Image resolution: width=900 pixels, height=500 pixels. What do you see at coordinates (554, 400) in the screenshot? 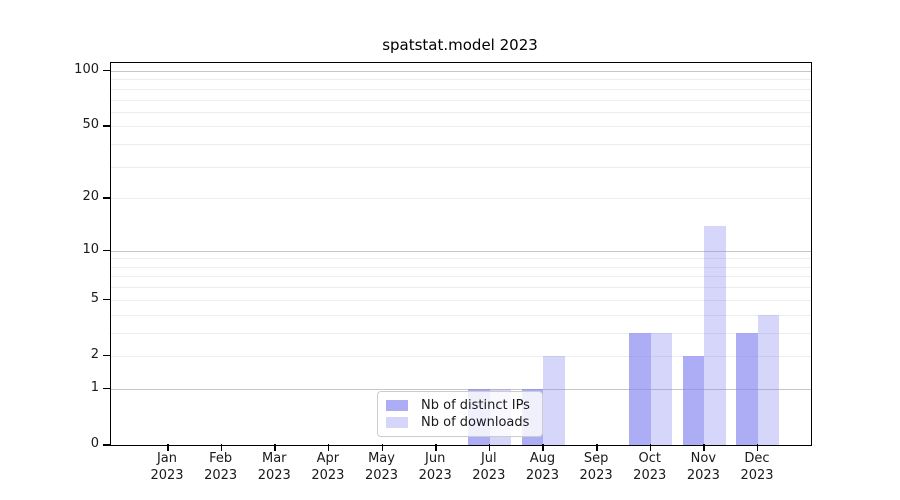
I see `bar-nb-of-downloads-aug-2023` at bounding box center [554, 400].